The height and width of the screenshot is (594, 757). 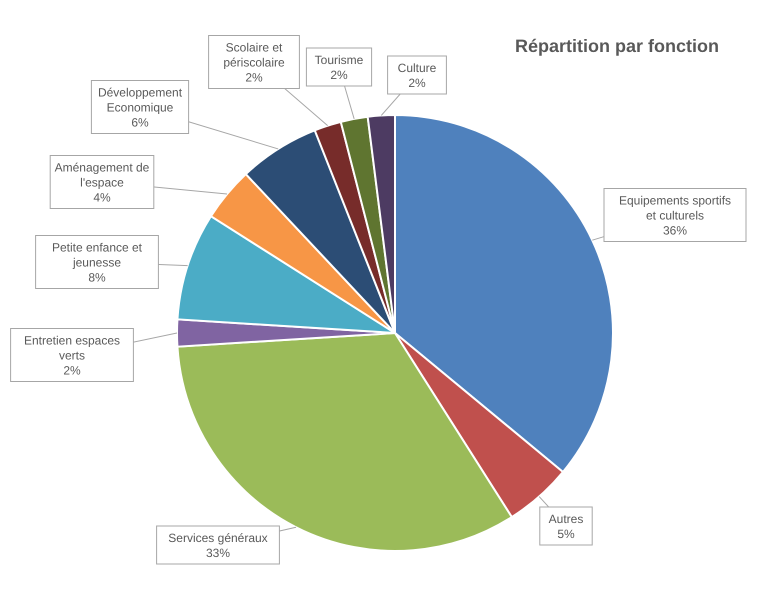 What do you see at coordinates (339, 60) in the screenshot?
I see `slice-label: Tourisme` at bounding box center [339, 60].